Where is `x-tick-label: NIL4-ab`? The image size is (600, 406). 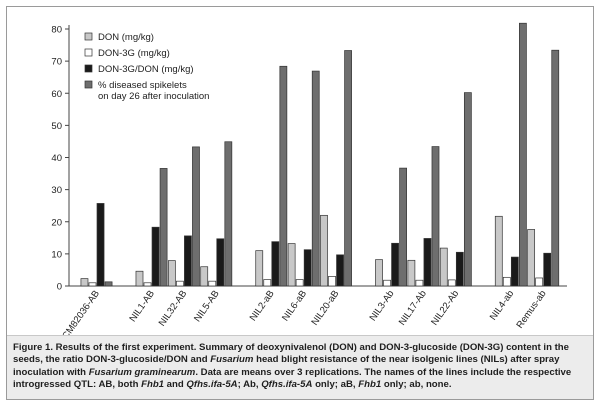
x-tick-label: NIL4-ab is located at coordinates (502, 305).